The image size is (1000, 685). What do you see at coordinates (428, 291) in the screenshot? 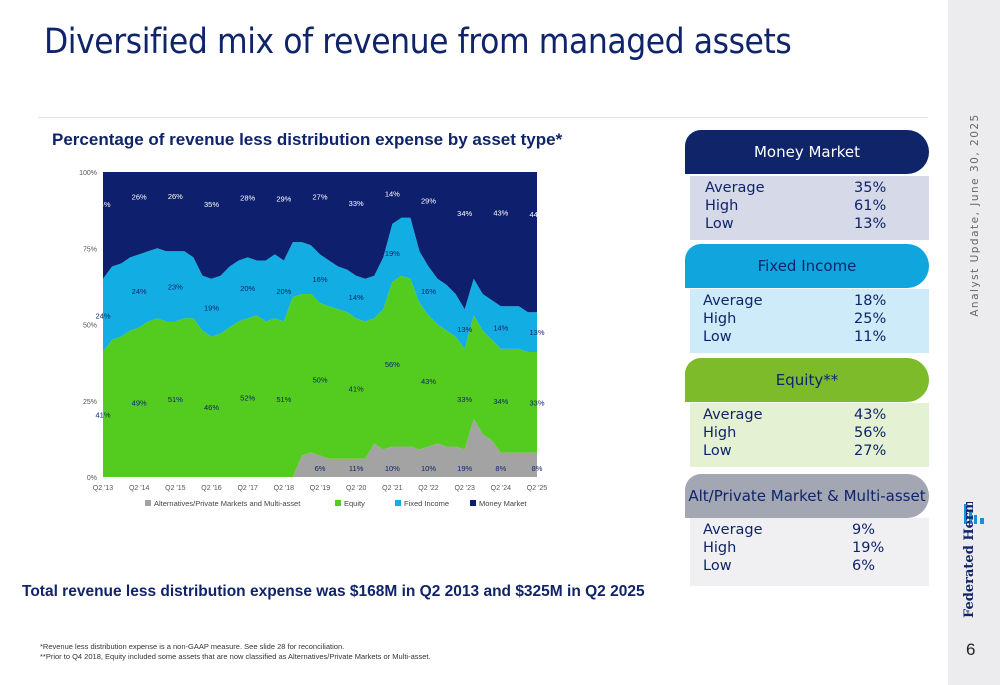
I see `data-label: 16%` at bounding box center [428, 291].